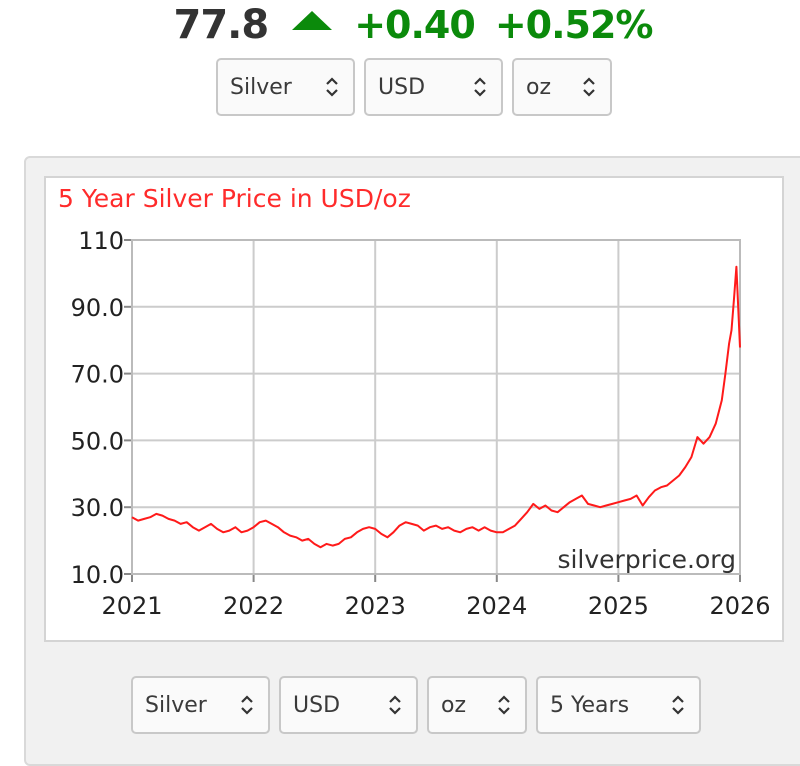 This screenshot has height=766, width=800. What do you see at coordinates (562, 87) in the screenshot?
I see `unit-select: oz` at bounding box center [562, 87].